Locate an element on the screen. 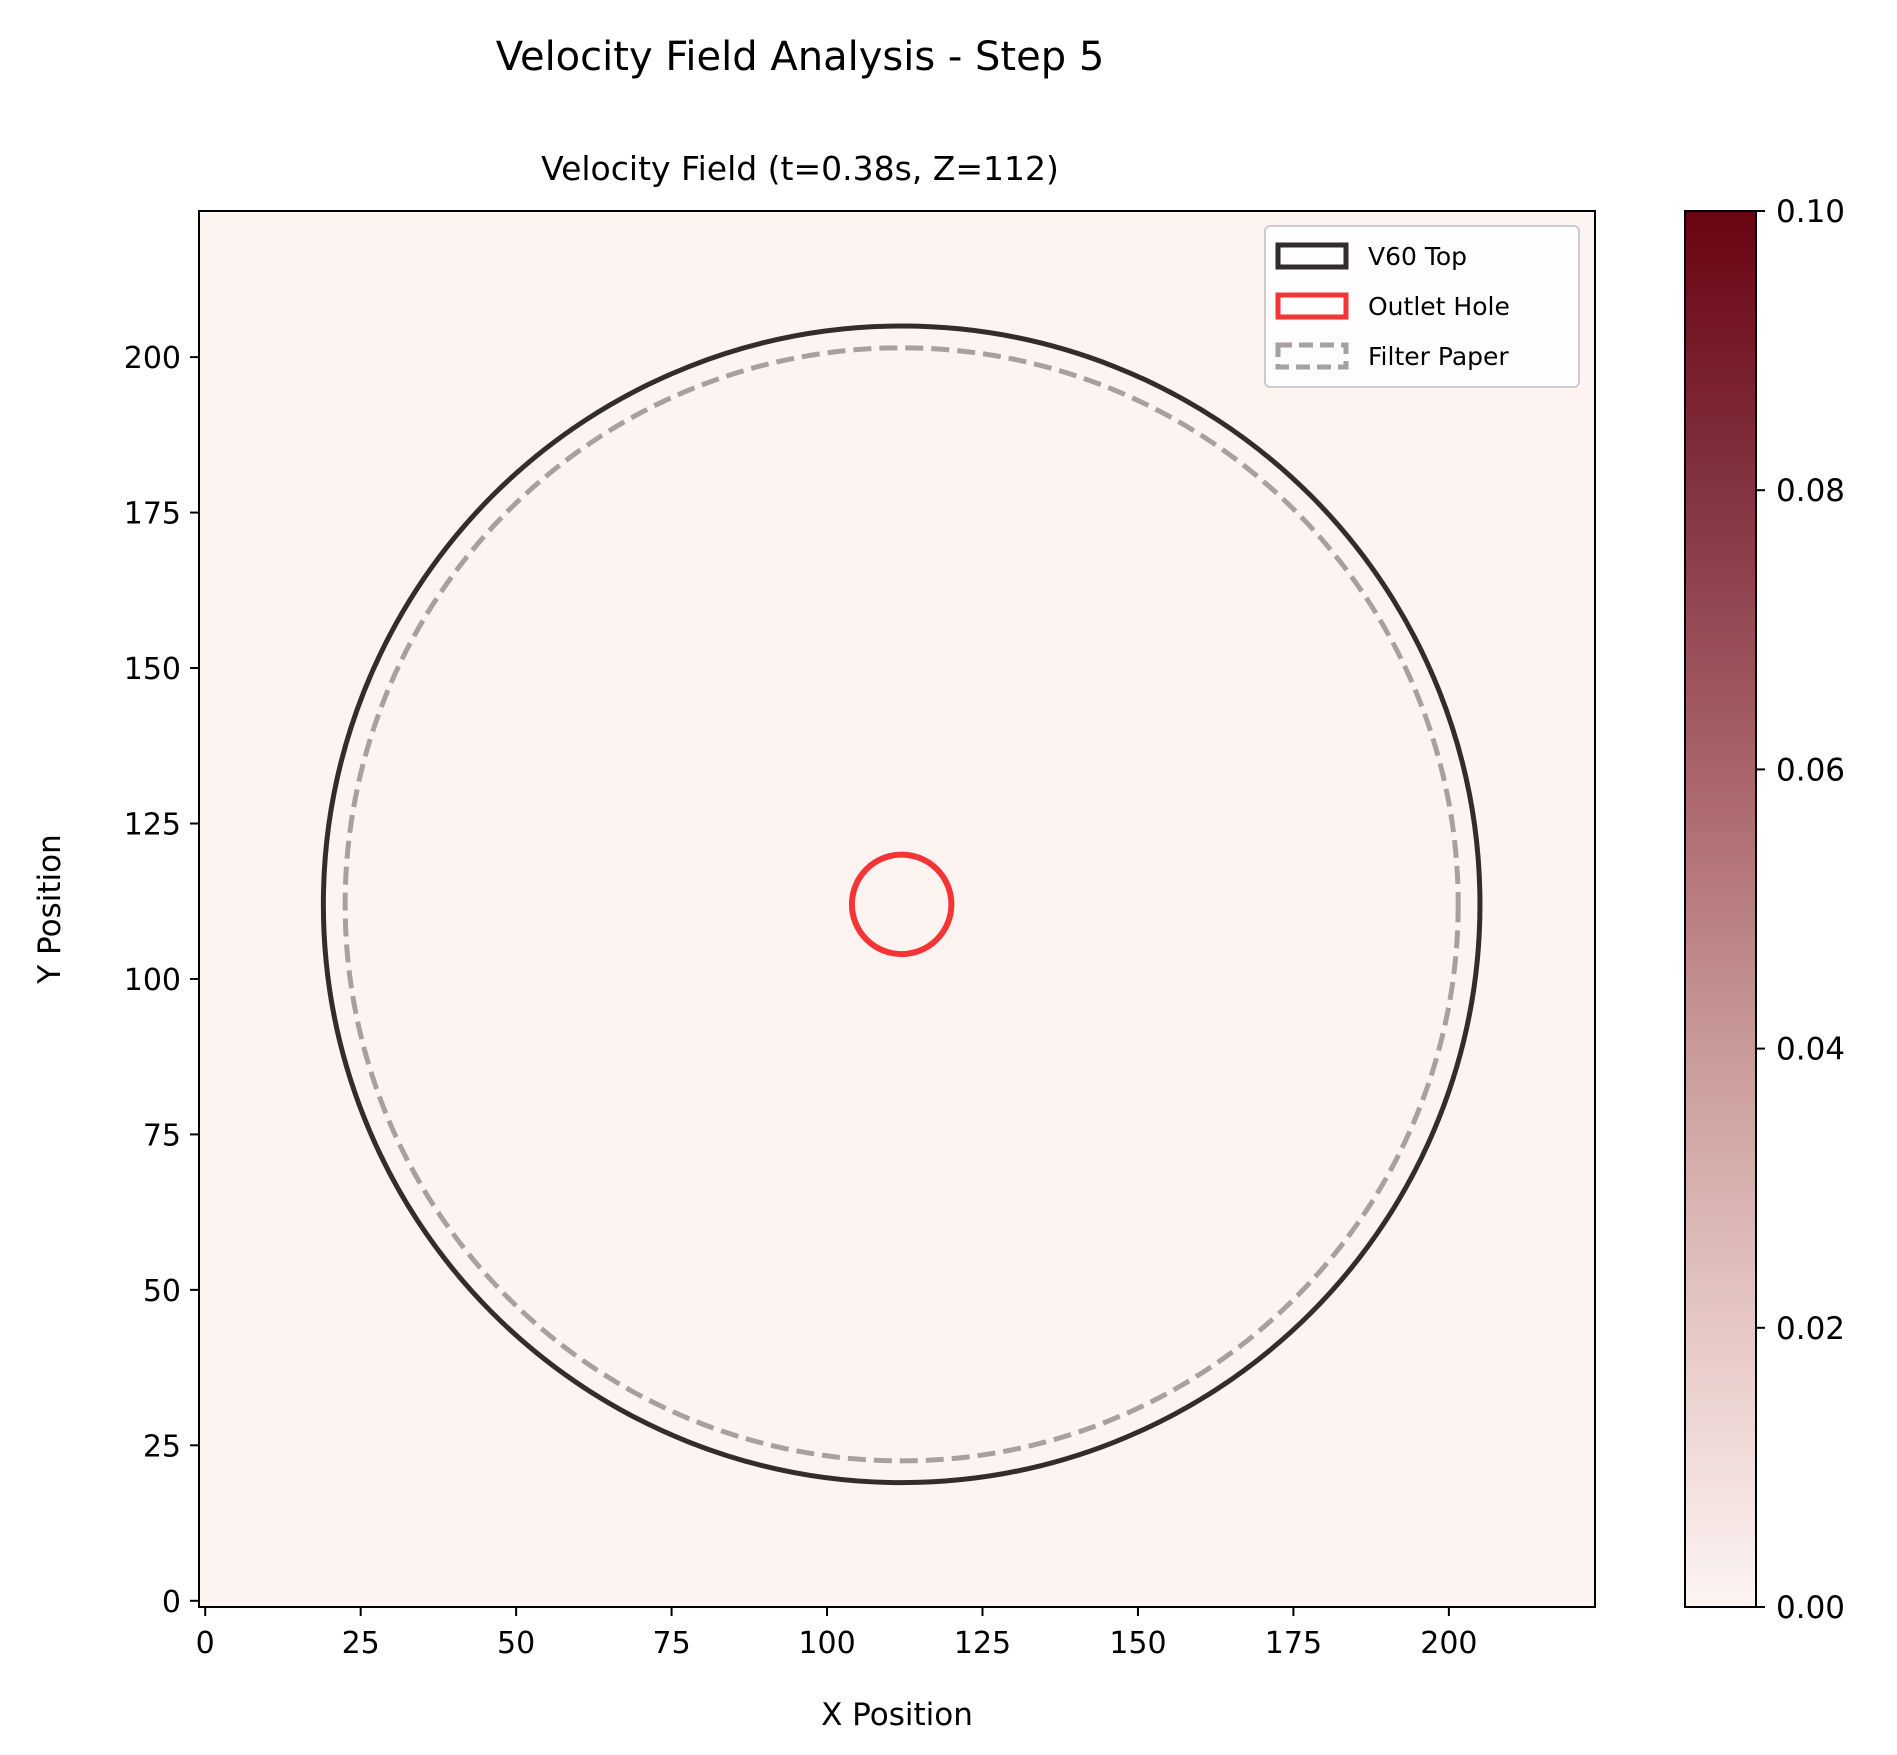 This screenshot has width=1897, height=1755. colorbar-tick-label: 0.10 is located at coordinates (1810, 212).